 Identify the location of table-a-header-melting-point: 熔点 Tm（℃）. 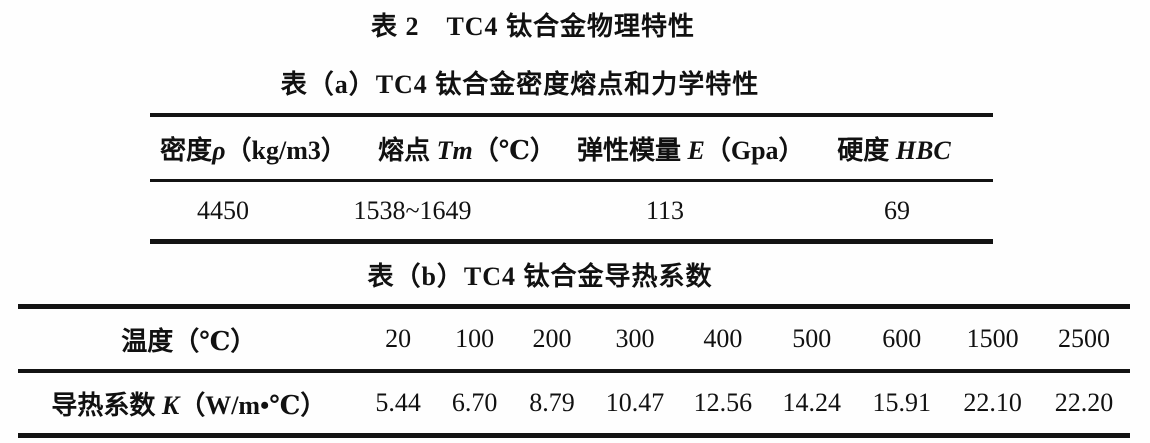
(467, 148).